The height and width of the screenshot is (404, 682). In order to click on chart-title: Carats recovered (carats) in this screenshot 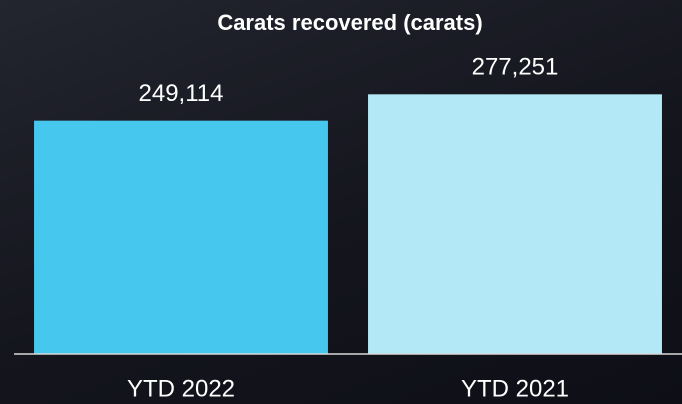, I will do `click(349, 22)`.